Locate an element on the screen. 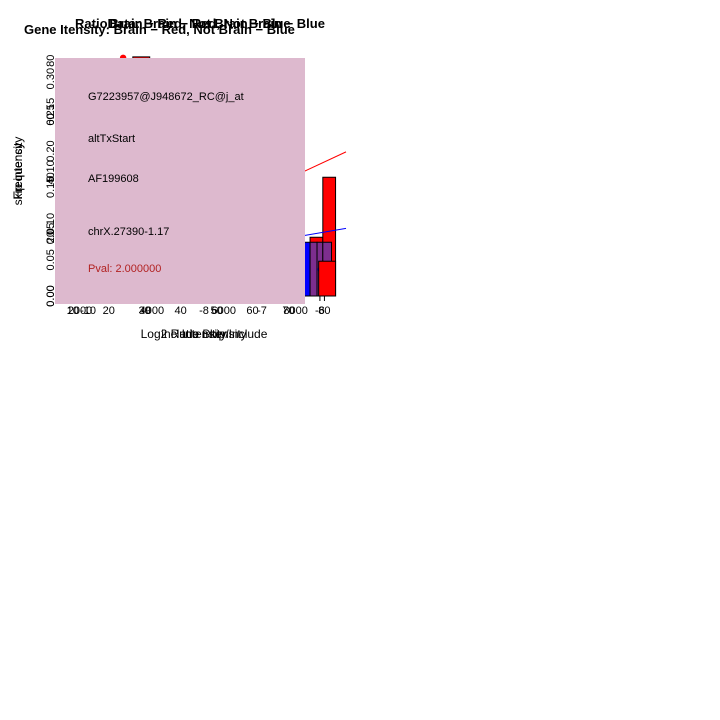  x-tick-label: 70 is located at coordinates (288, 311).